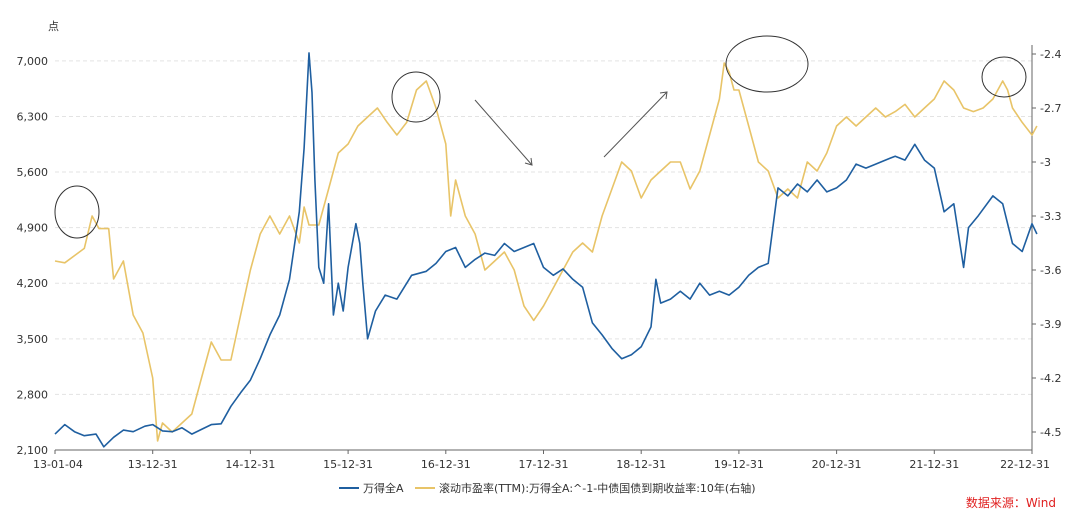 The image size is (1080, 517). What do you see at coordinates (635, 124) in the screenshot?
I see `arrow-up` at bounding box center [635, 124].